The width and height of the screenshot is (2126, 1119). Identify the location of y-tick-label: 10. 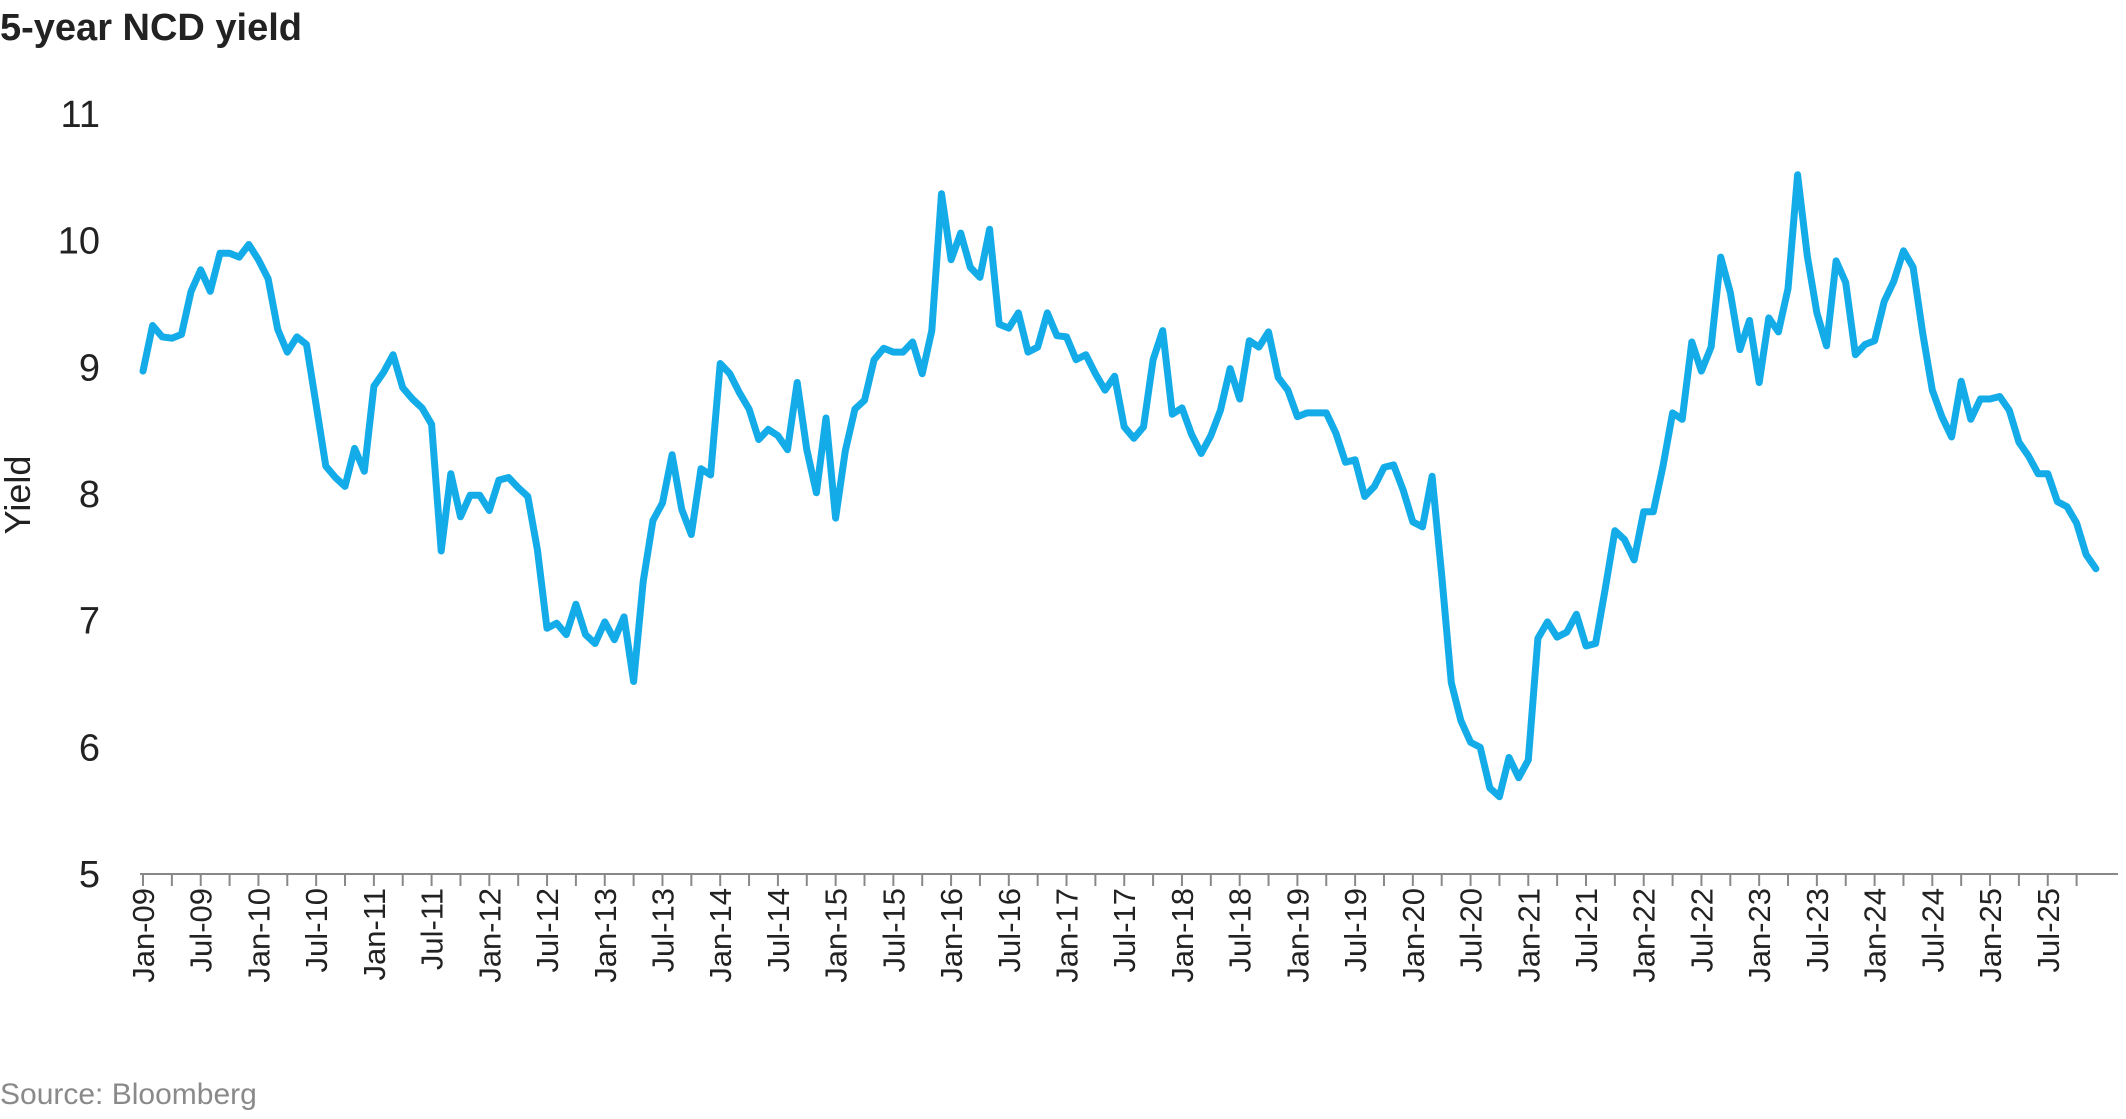
(79, 242).